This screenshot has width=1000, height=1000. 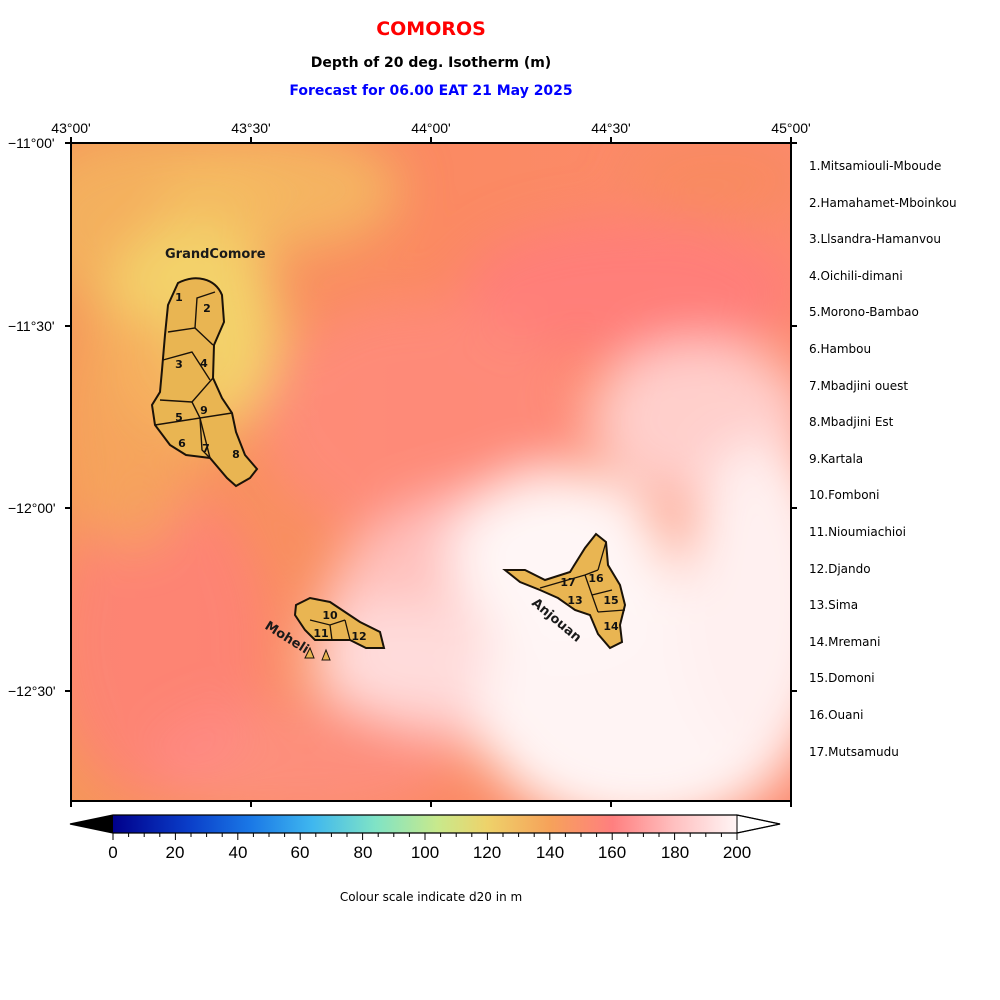 I want to click on legend-item: 5.Morono-Bambao, so click(x=864, y=312).